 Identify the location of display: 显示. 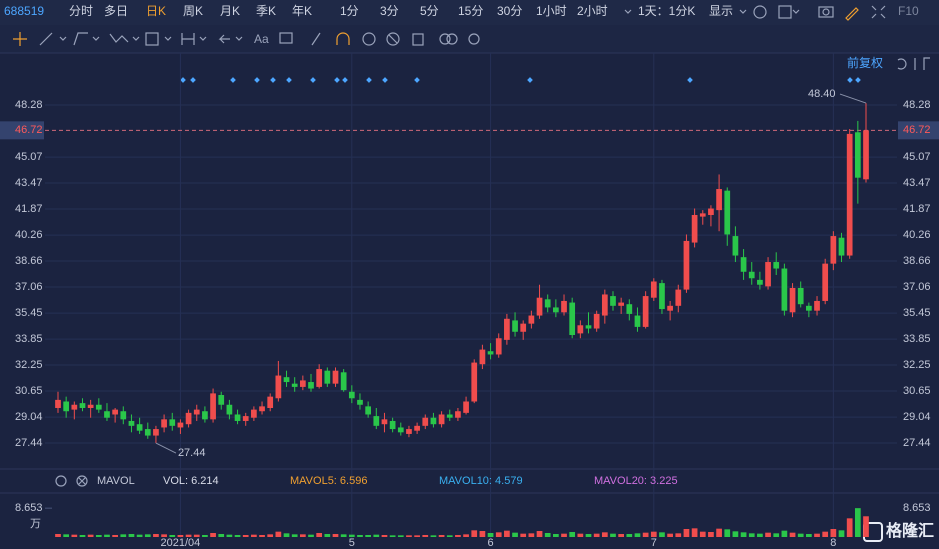
(721, 11).